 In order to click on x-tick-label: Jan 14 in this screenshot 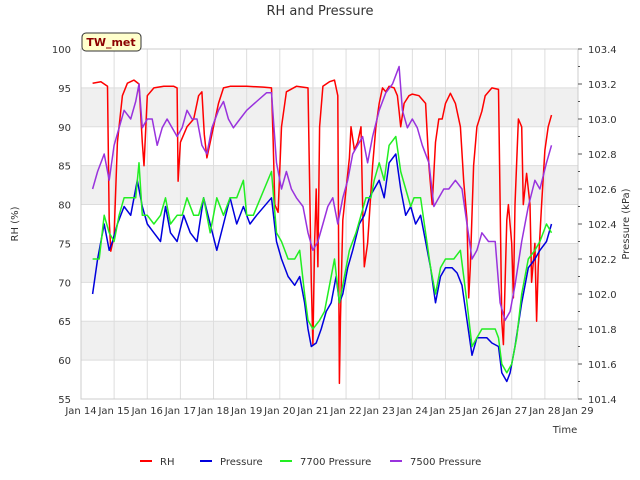, I will do `click(80, 411)`.